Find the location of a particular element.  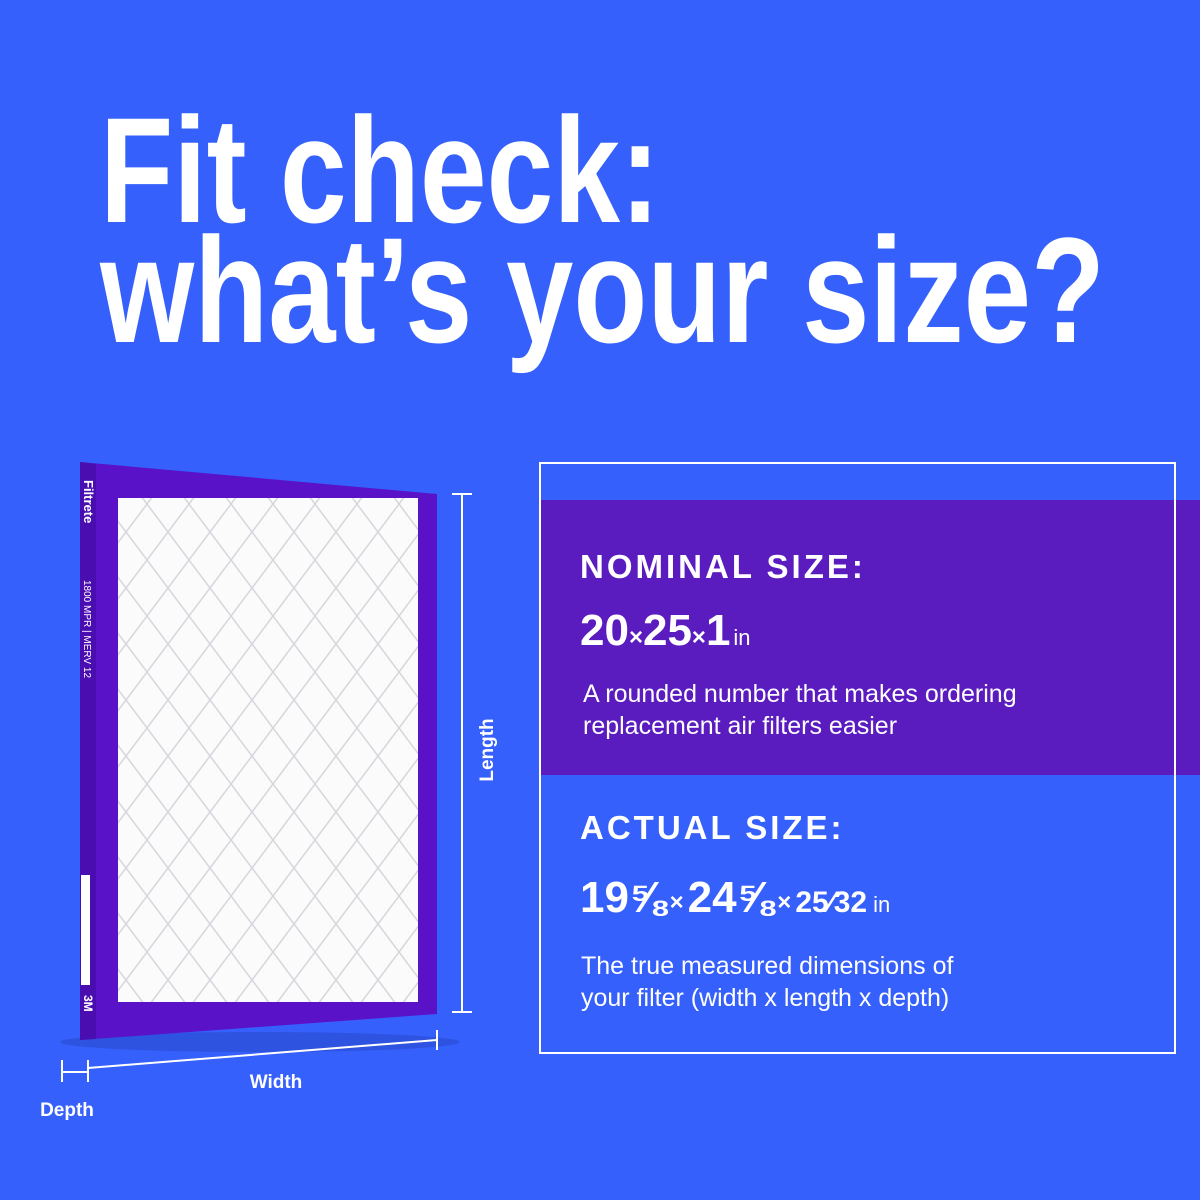

actual-description: The true measured dimensions of is located at coordinates (767, 966).